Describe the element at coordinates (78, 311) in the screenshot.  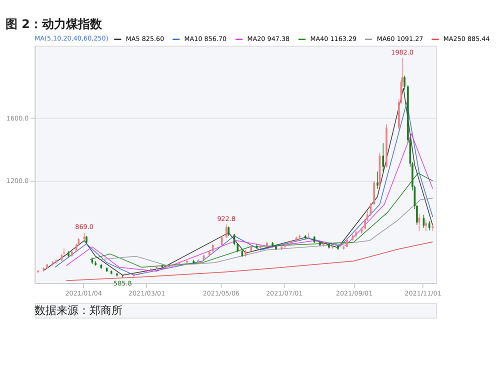
I see `source-note: 数据来源：郑商所` at that location.